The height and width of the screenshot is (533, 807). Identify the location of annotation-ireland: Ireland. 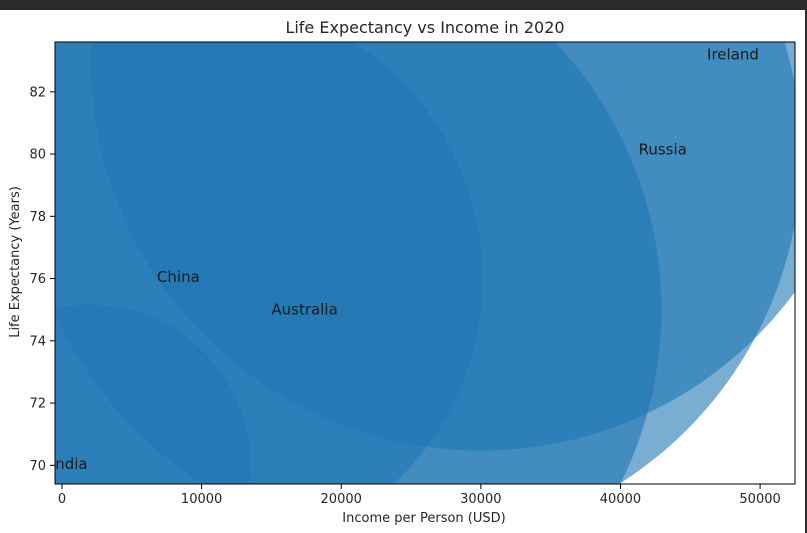
(733, 54).